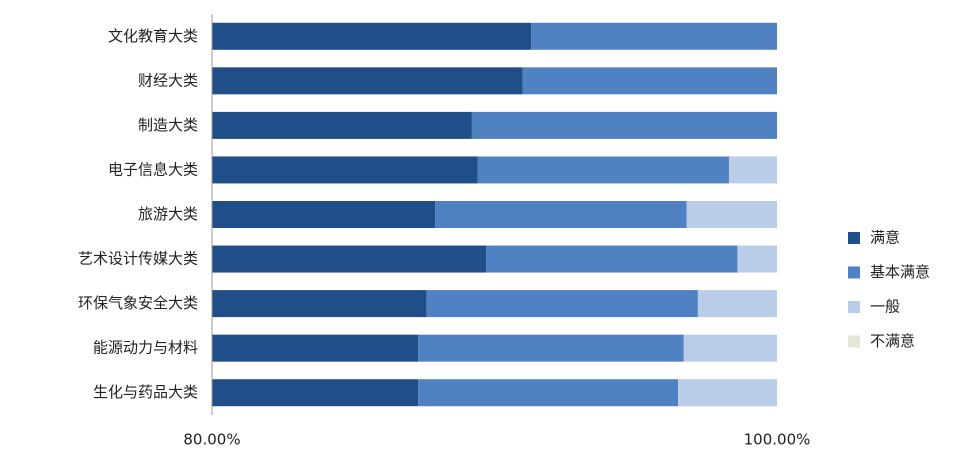 Image resolution: width=961 pixels, height=453 pixels. What do you see at coordinates (168, 214) in the screenshot?
I see `y-tick-label: 旅游大类` at bounding box center [168, 214].